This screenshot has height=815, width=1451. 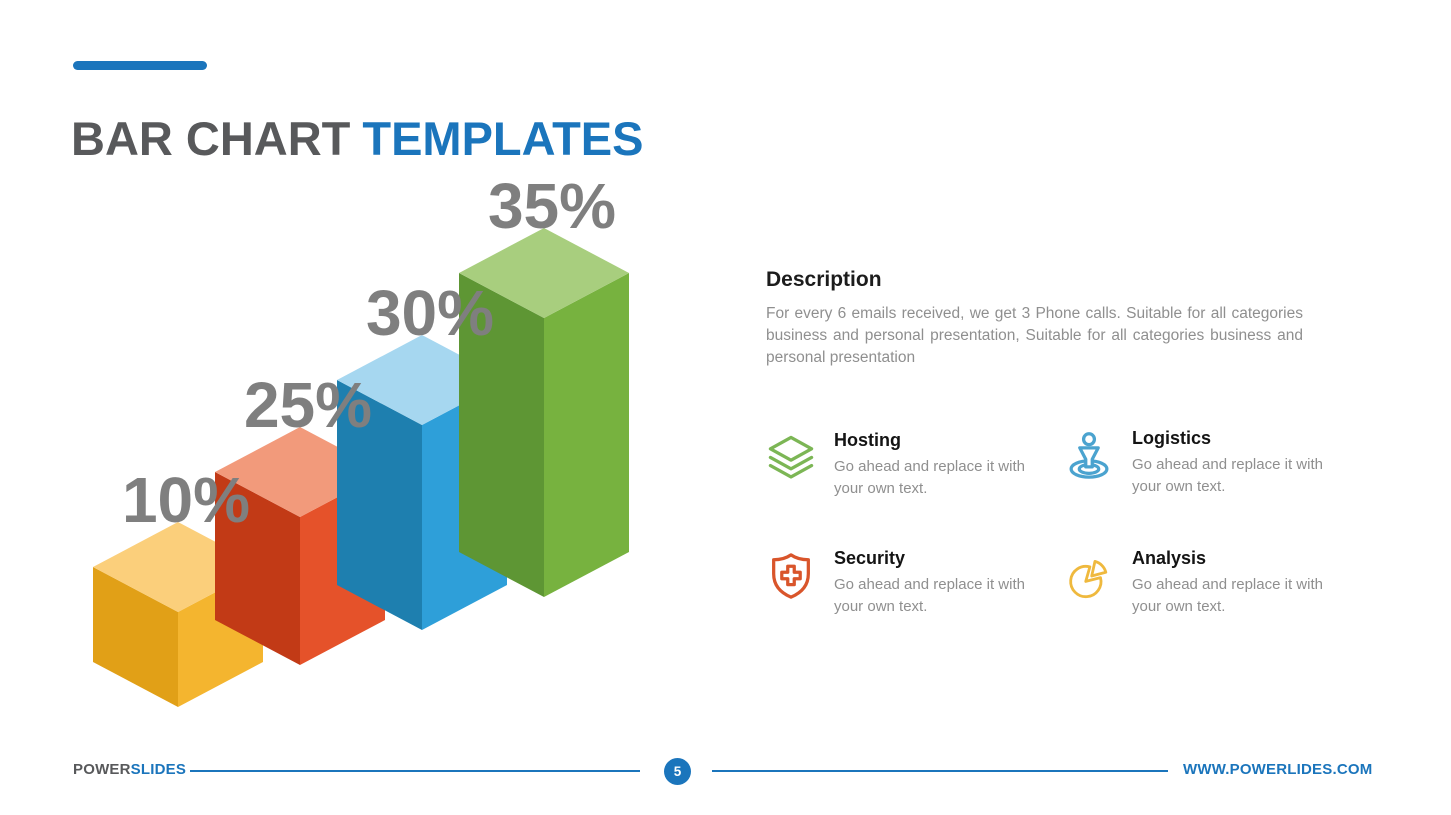 I want to click on pie-chart-icon, so click(x=1089, y=576).